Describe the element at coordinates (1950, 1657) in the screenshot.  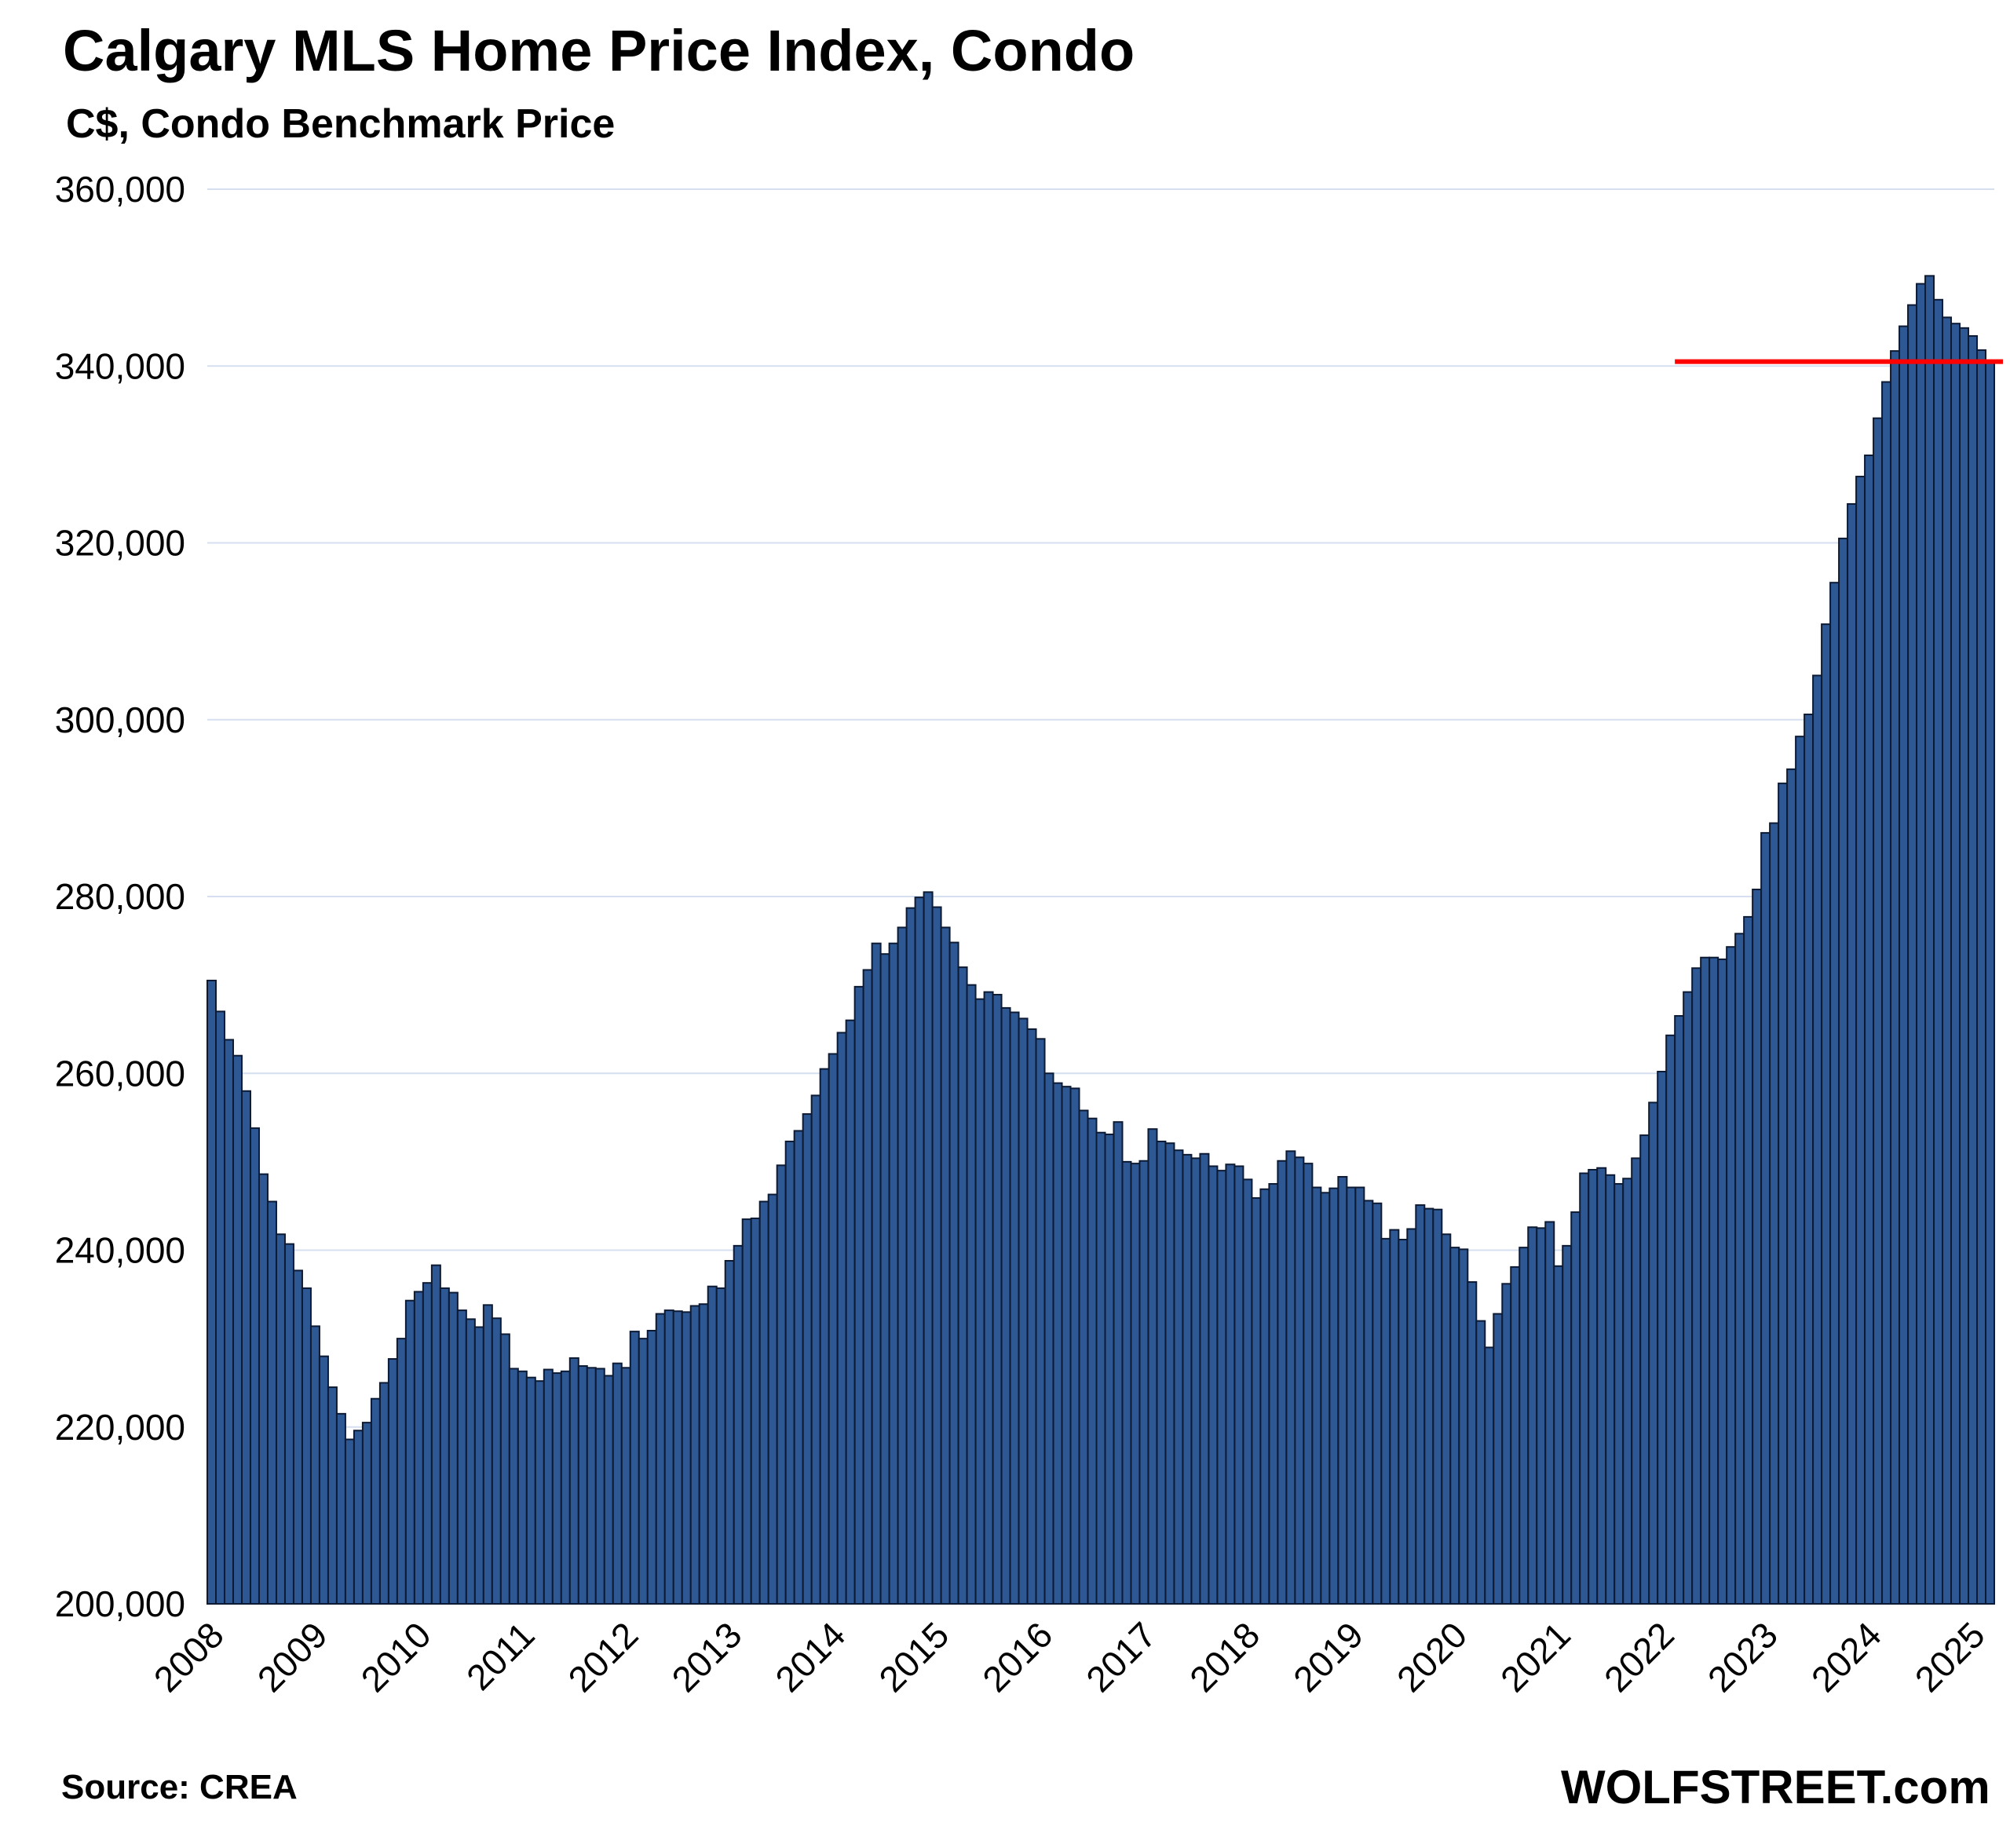
I see `x-tick-label: 2025` at that location.